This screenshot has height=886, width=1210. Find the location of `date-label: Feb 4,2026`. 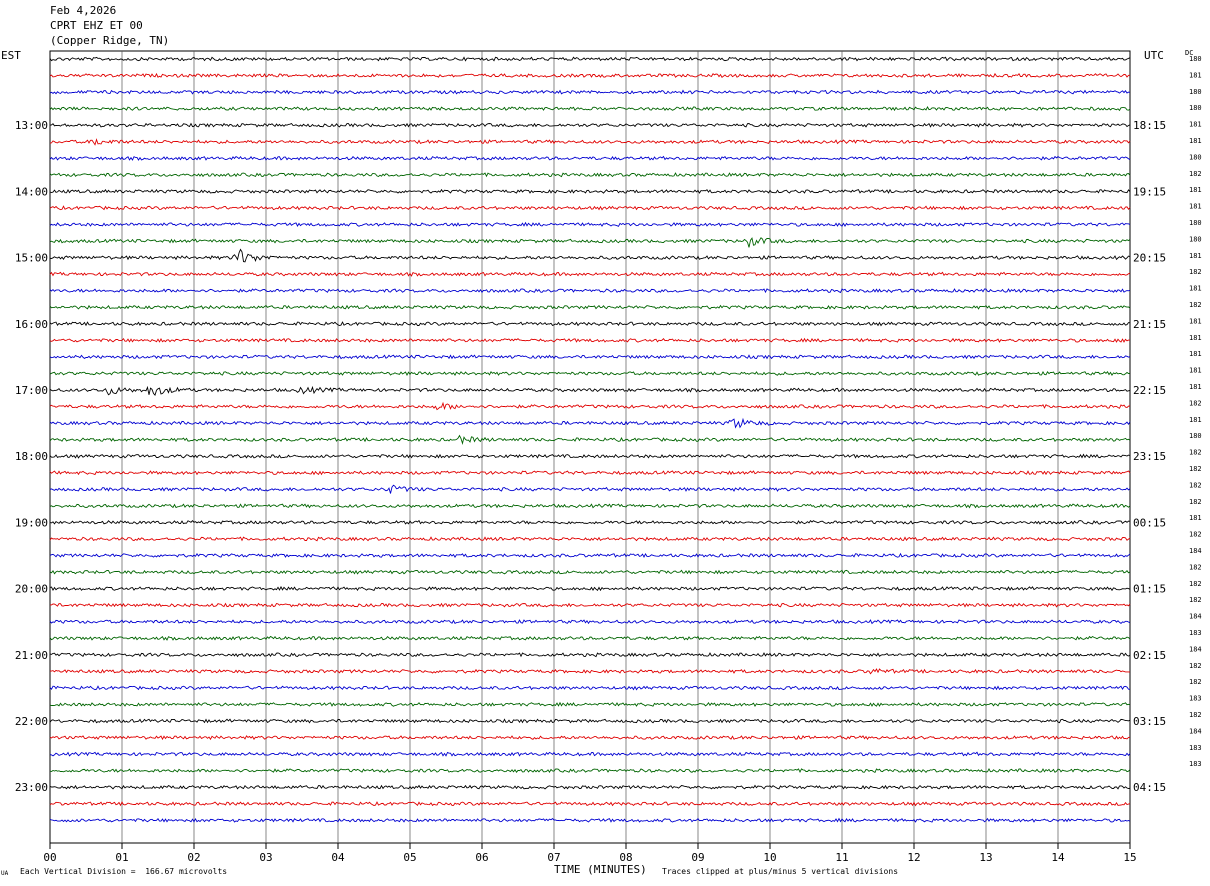

date-label: Feb 4,2026 is located at coordinates (83, 10).